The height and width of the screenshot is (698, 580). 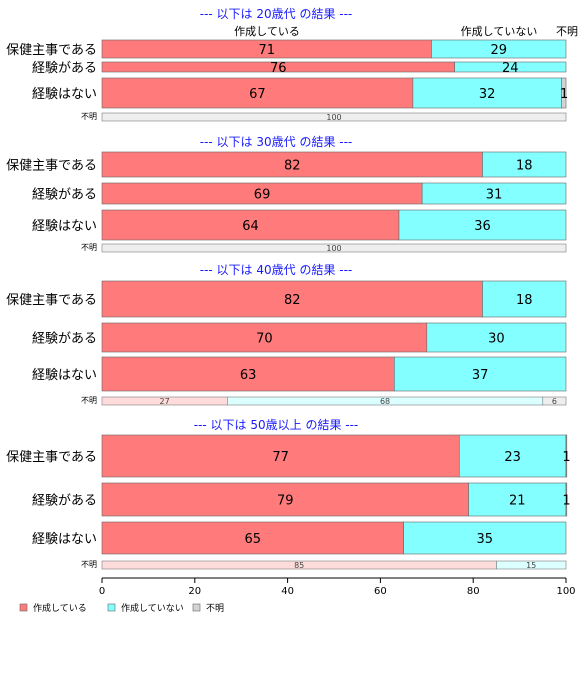 I want to click on data-label: 79, so click(x=285, y=501).